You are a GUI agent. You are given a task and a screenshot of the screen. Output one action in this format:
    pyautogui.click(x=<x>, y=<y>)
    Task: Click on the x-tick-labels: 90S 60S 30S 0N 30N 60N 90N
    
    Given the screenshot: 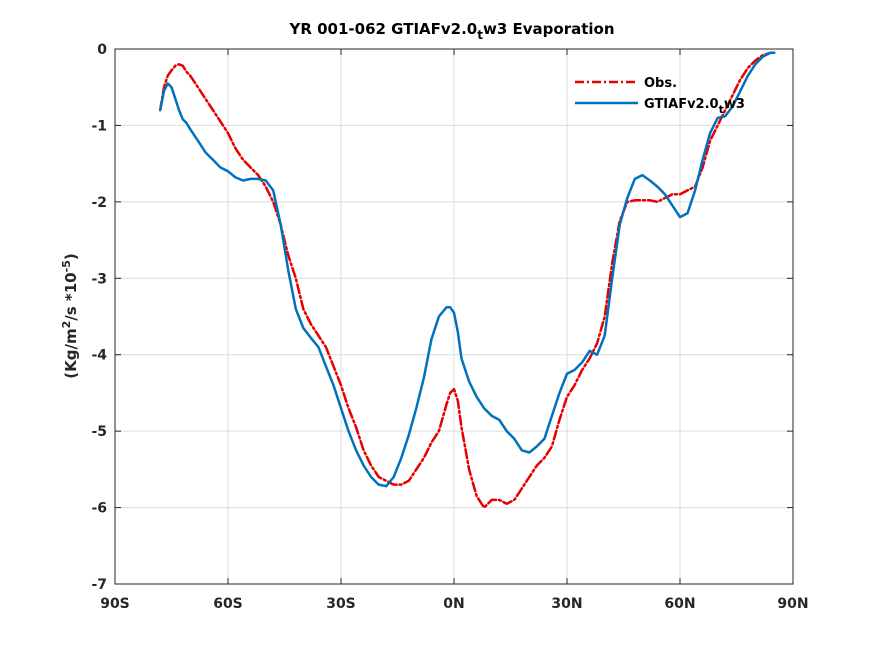 What is the action you would take?
    pyautogui.click(x=454, y=604)
    